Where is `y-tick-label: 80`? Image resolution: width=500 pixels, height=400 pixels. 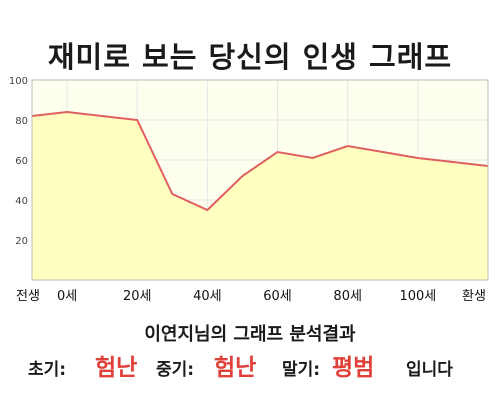
y-tick-label: 80 is located at coordinates (21, 121).